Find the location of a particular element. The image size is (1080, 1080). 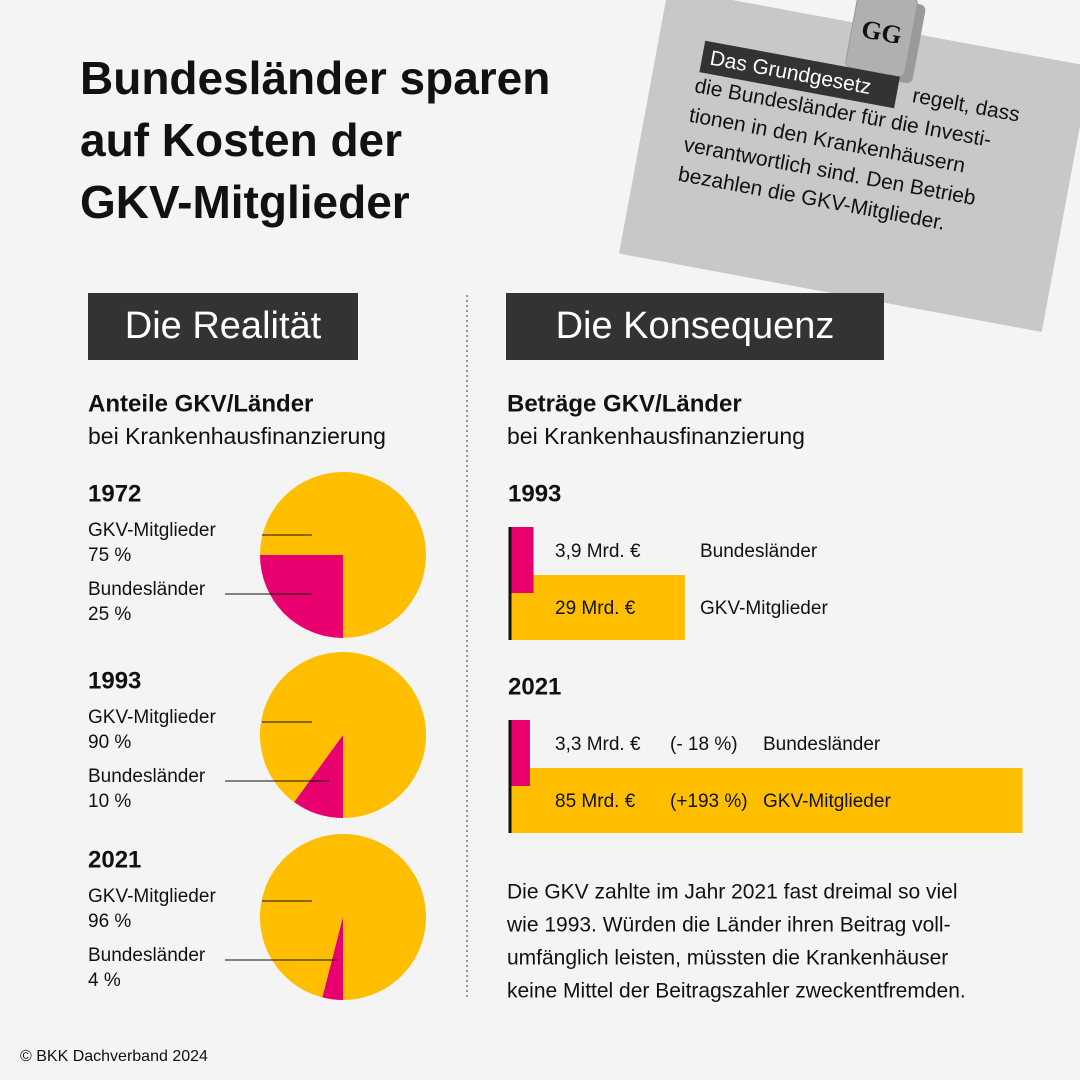

pie-title: 2021 is located at coordinates (114, 859).